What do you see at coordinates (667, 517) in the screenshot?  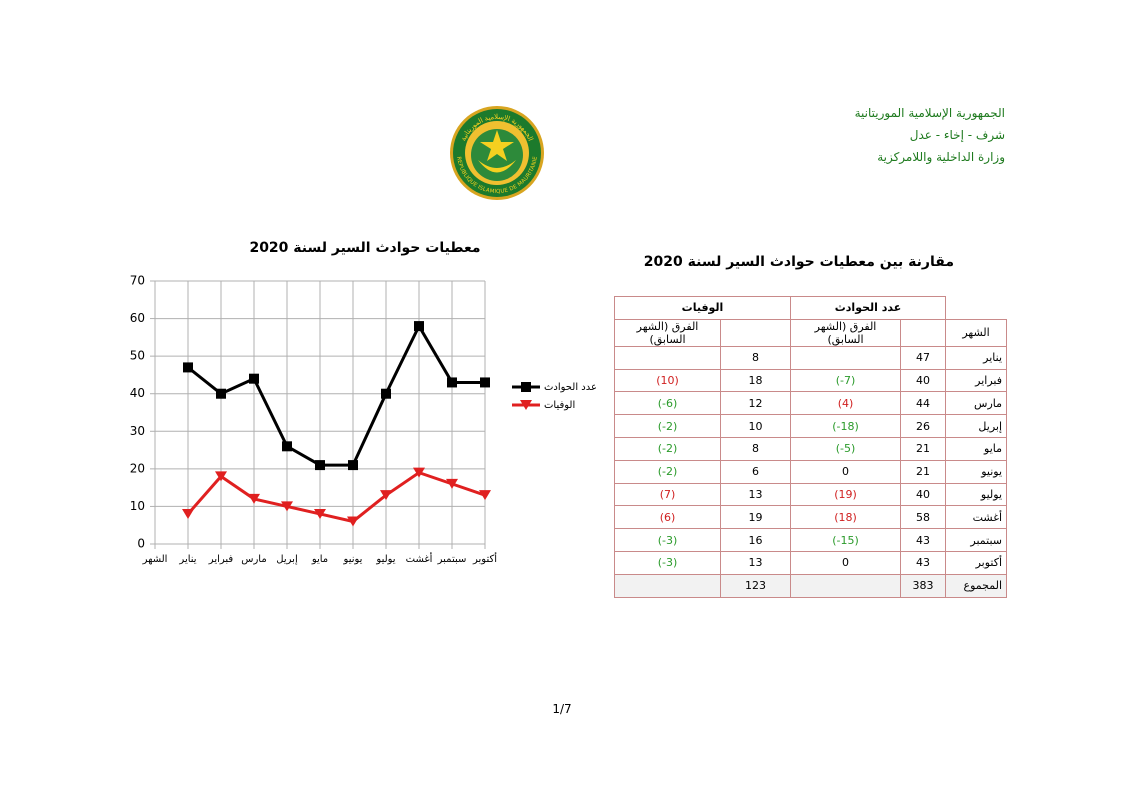 I see `cell: (6)` at bounding box center [667, 517].